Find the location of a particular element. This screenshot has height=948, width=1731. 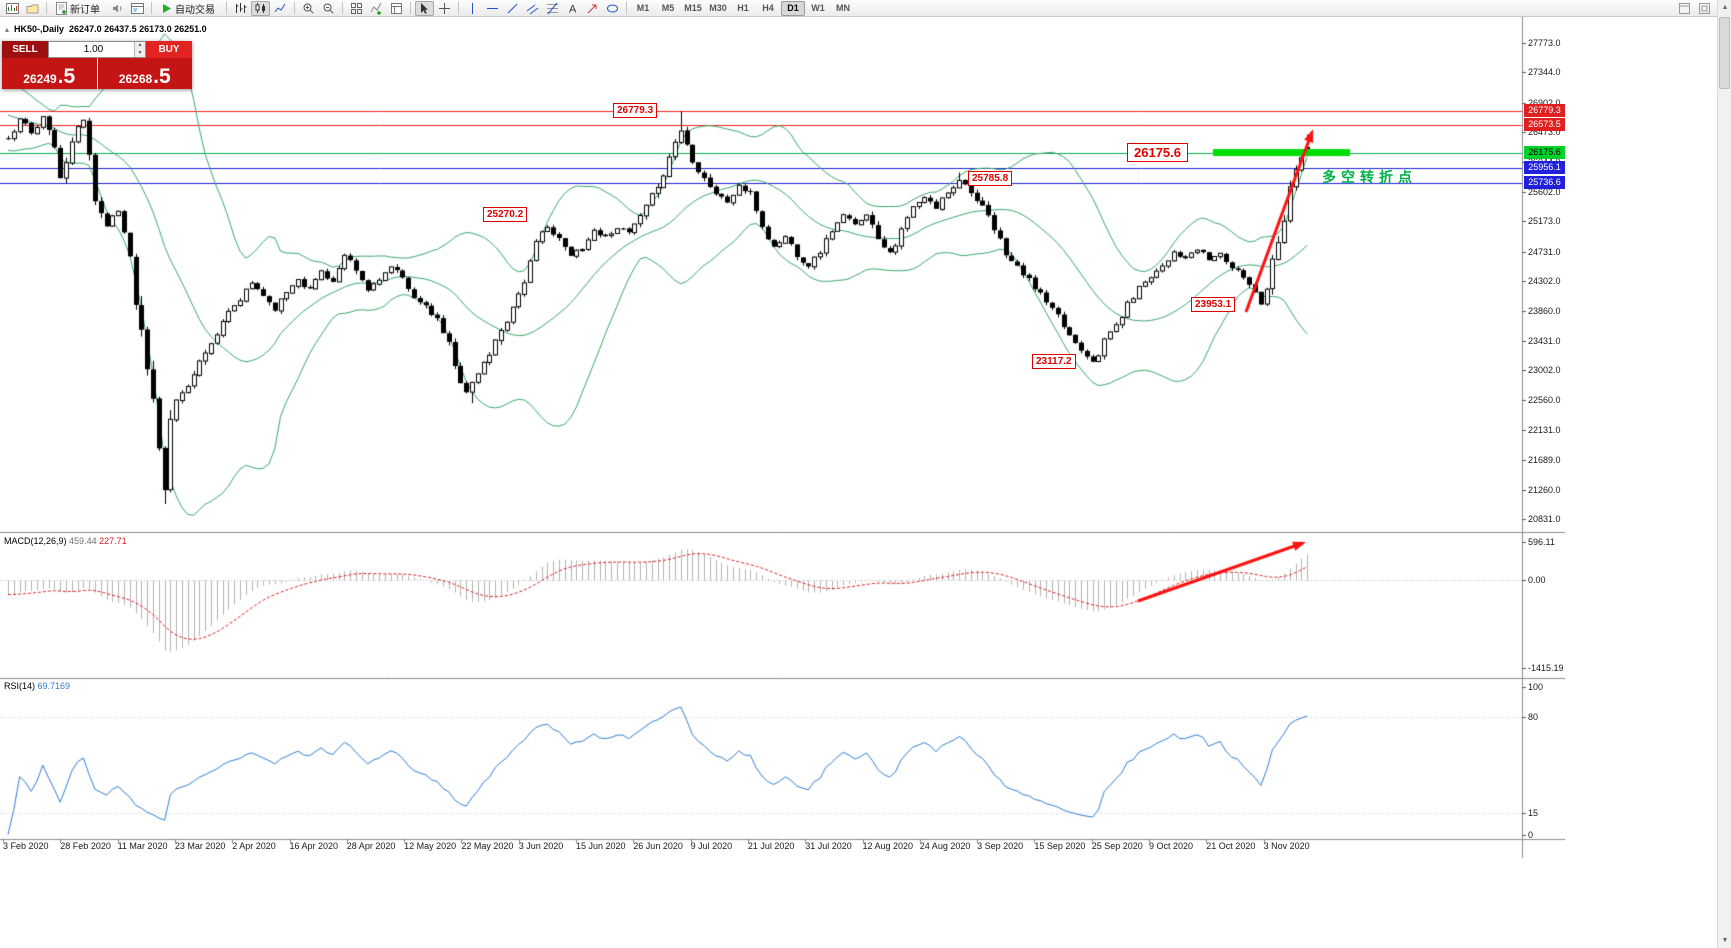

timeframe-m1: M1 is located at coordinates (643, 8).